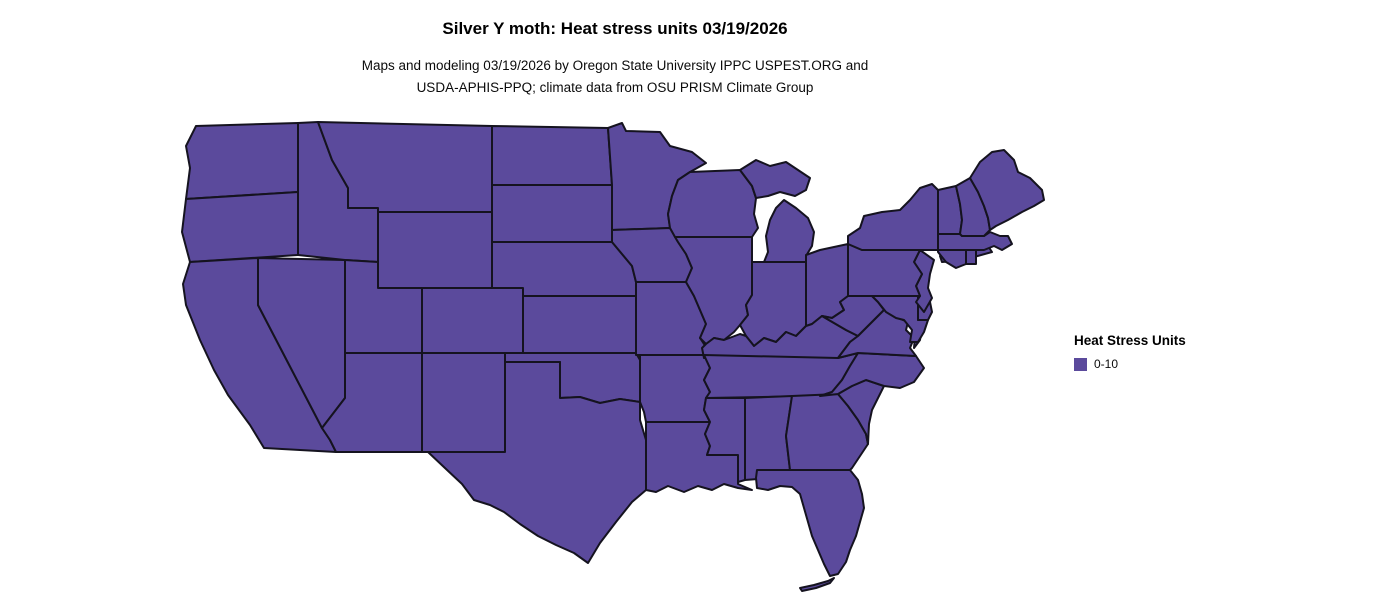  Describe the element at coordinates (713, 203) in the screenshot. I see `state-wisconsin` at that location.